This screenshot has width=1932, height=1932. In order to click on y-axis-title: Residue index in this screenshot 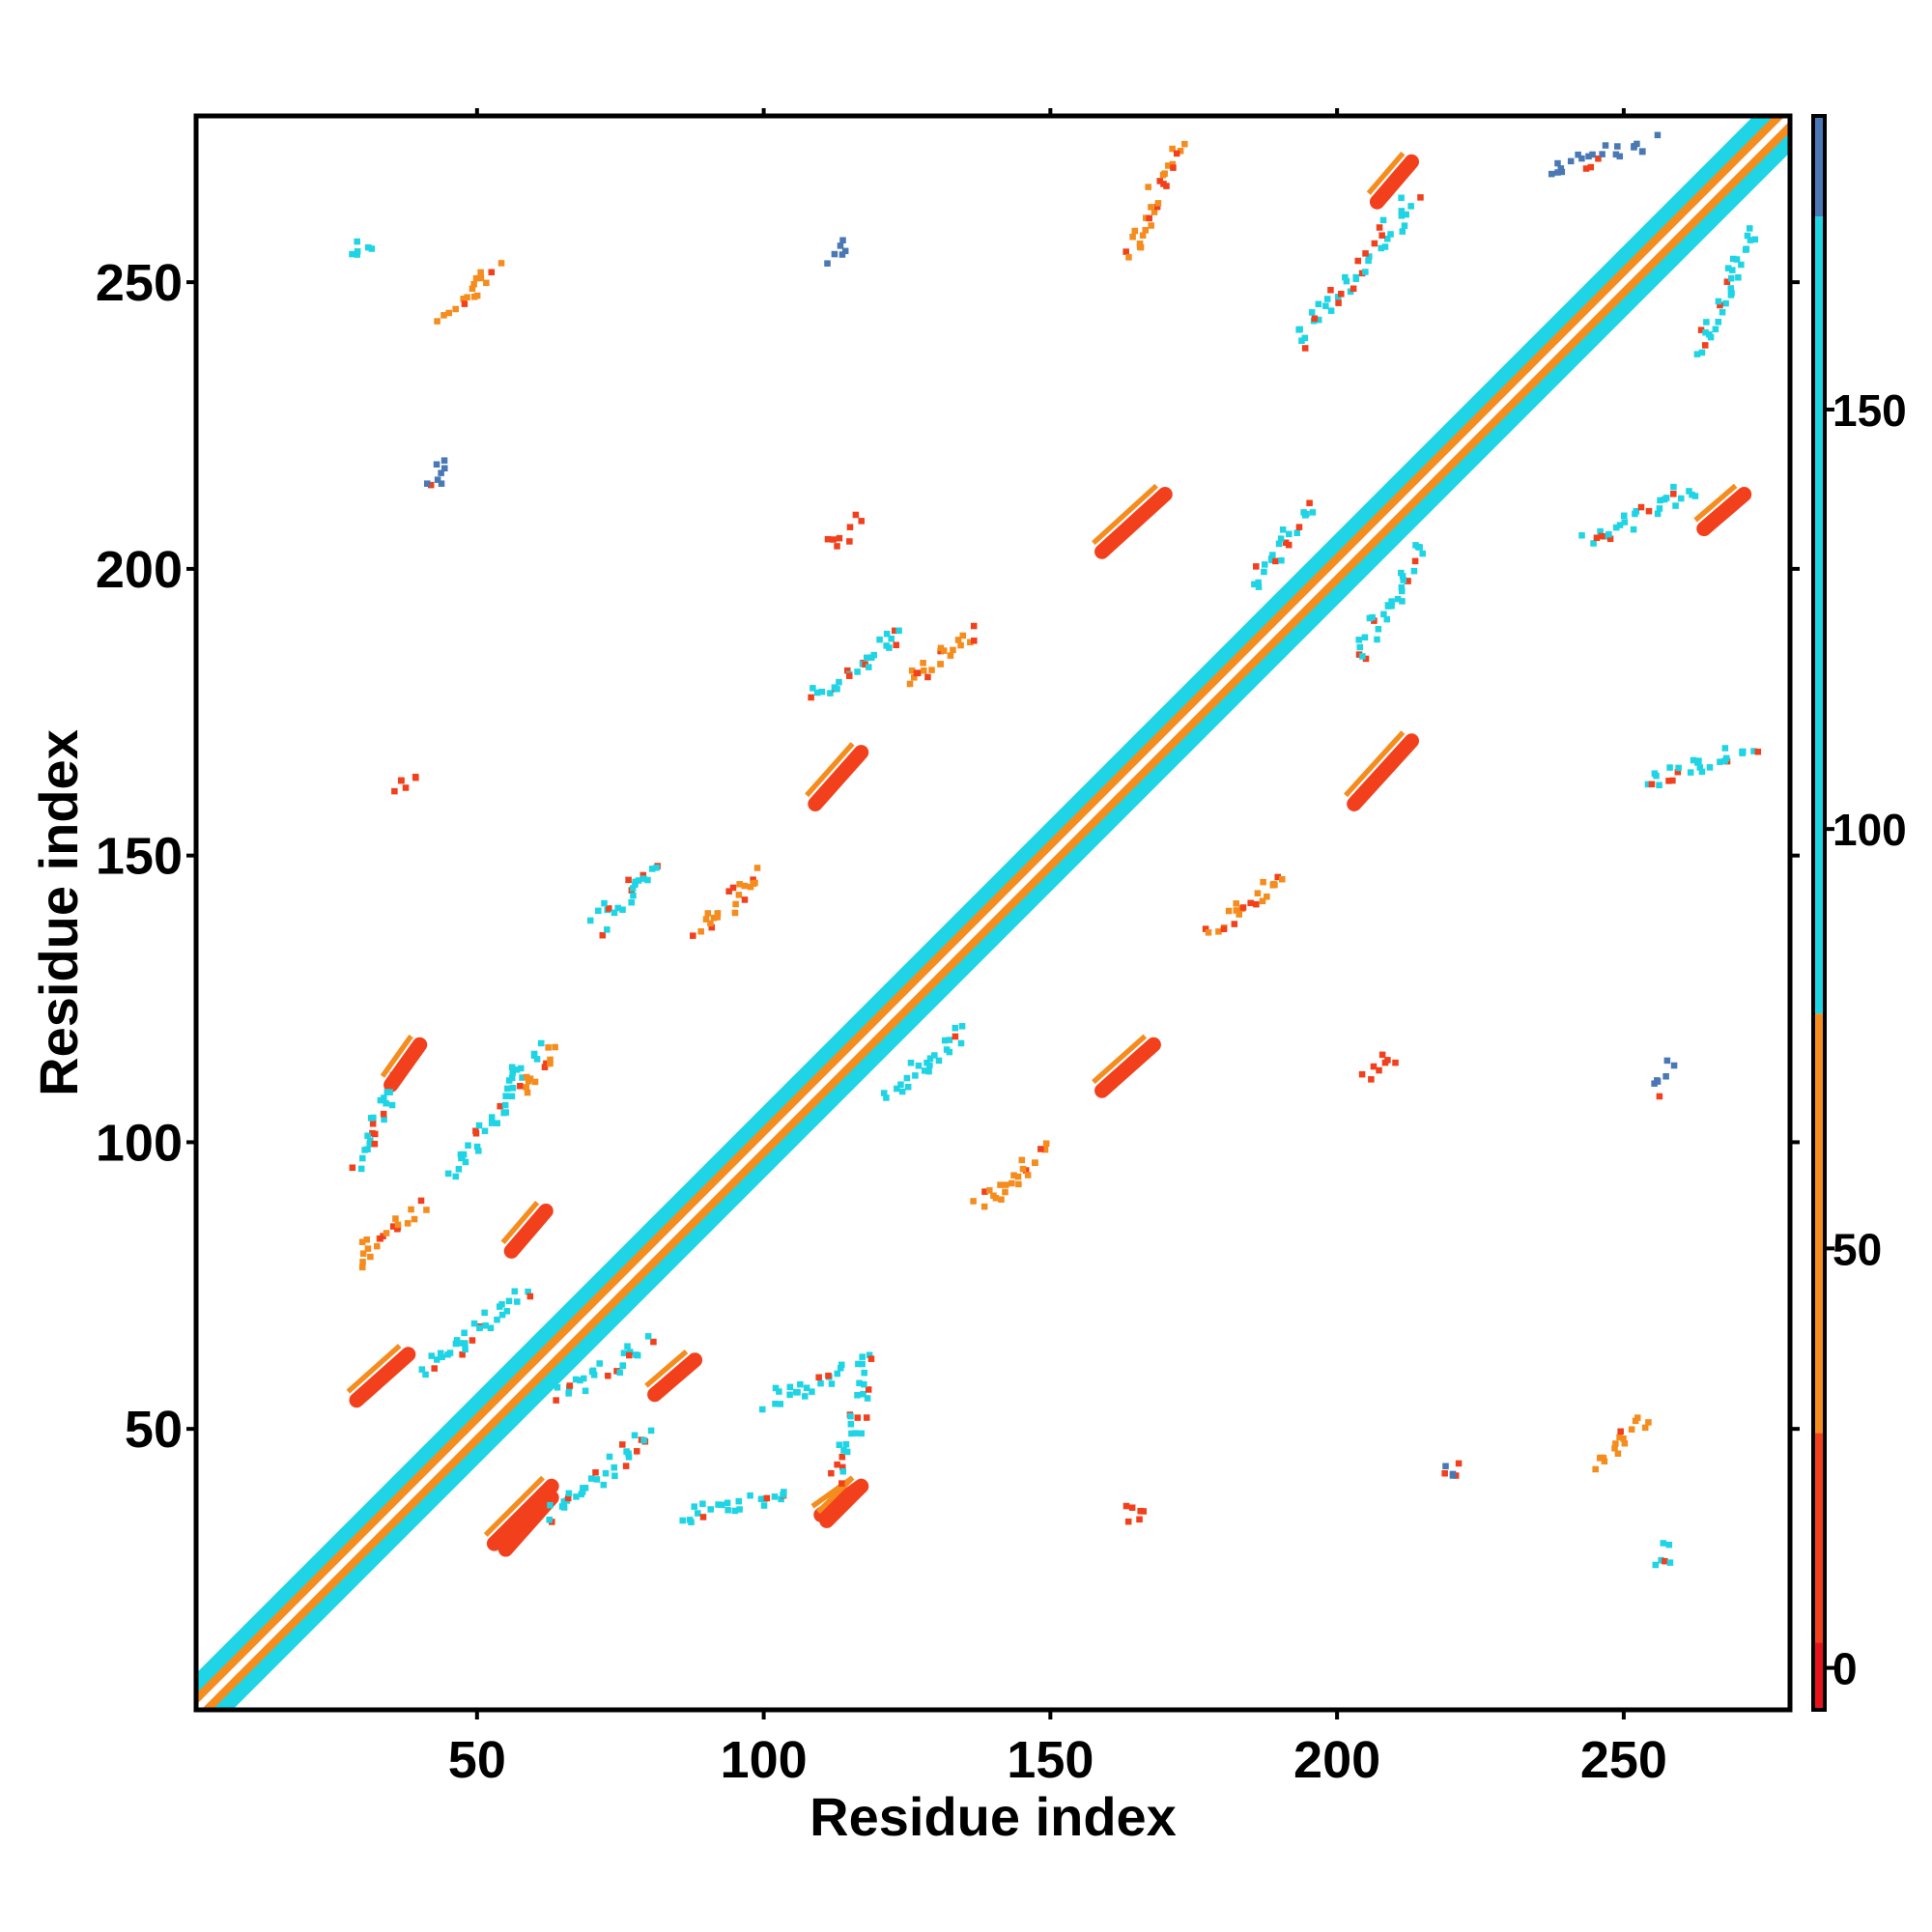, I will do `click(58, 912)`.